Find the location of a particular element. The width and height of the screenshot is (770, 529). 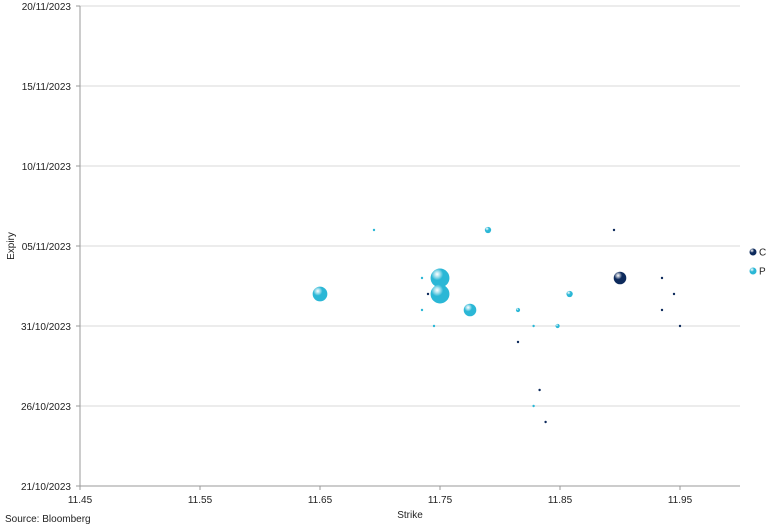

y-tick-label: 05/11/2023 is located at coordinates (47, 247).